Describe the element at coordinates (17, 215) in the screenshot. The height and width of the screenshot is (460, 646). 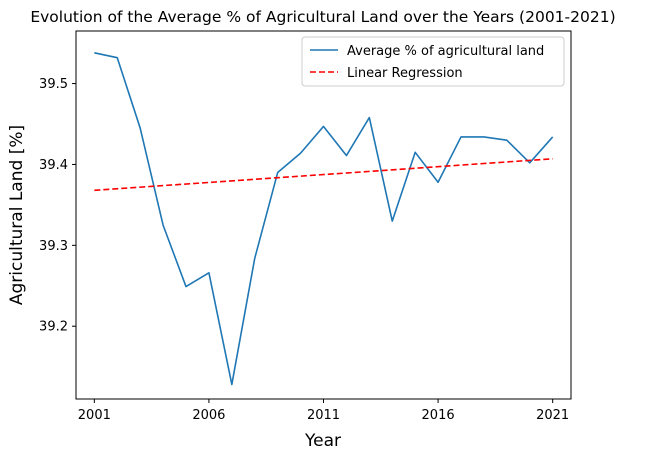
I see `y-axis-label: Agricultural Land [%]` at that location.